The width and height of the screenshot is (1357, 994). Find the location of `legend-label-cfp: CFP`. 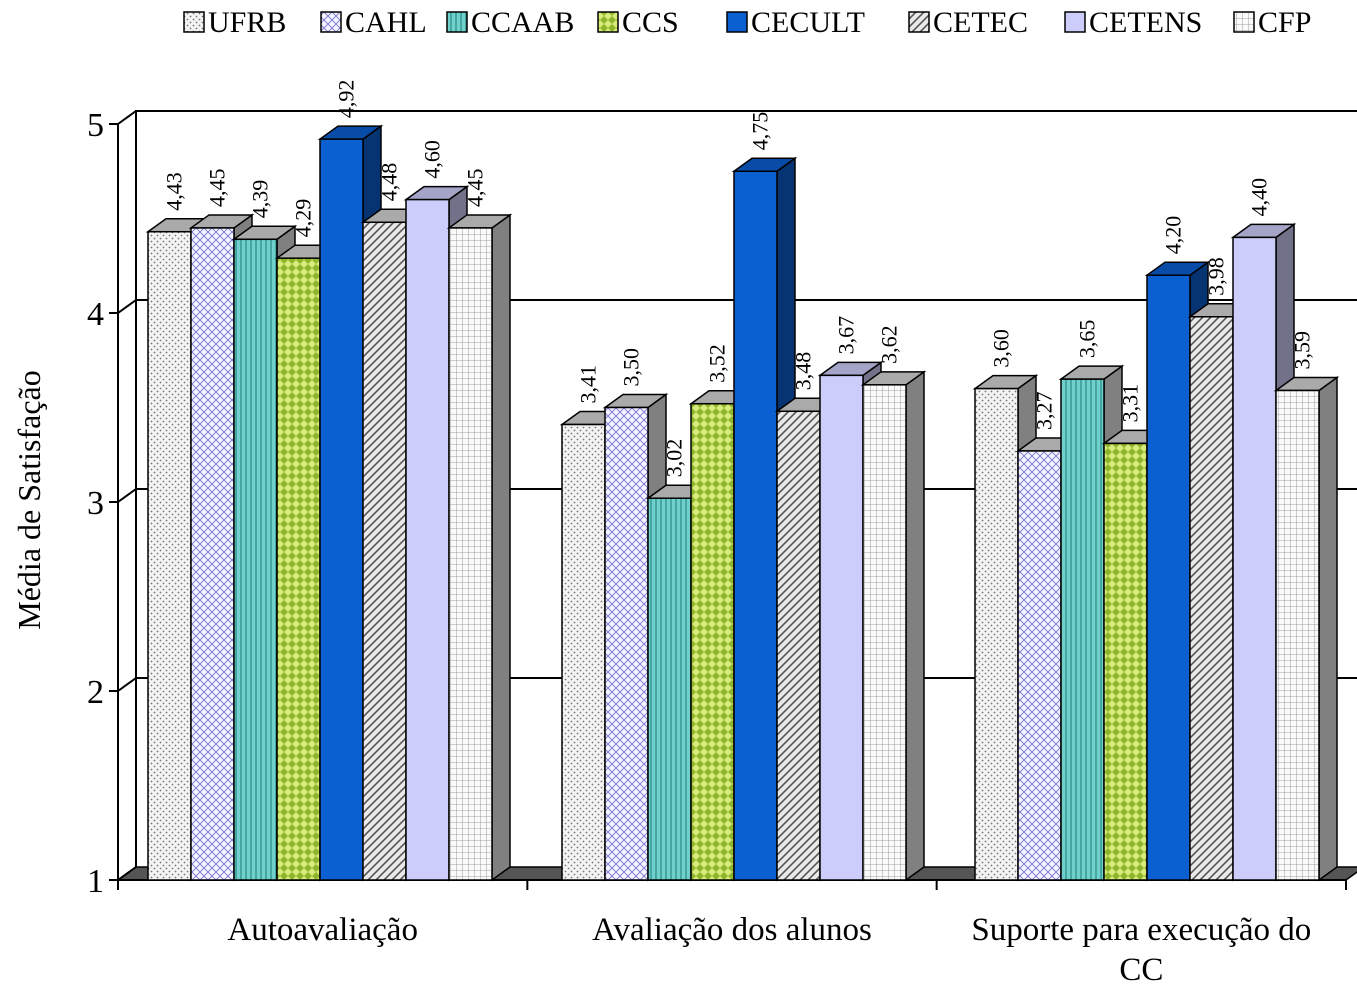

legend-label-cfp: CFP is located at coordinates (1284, 22).